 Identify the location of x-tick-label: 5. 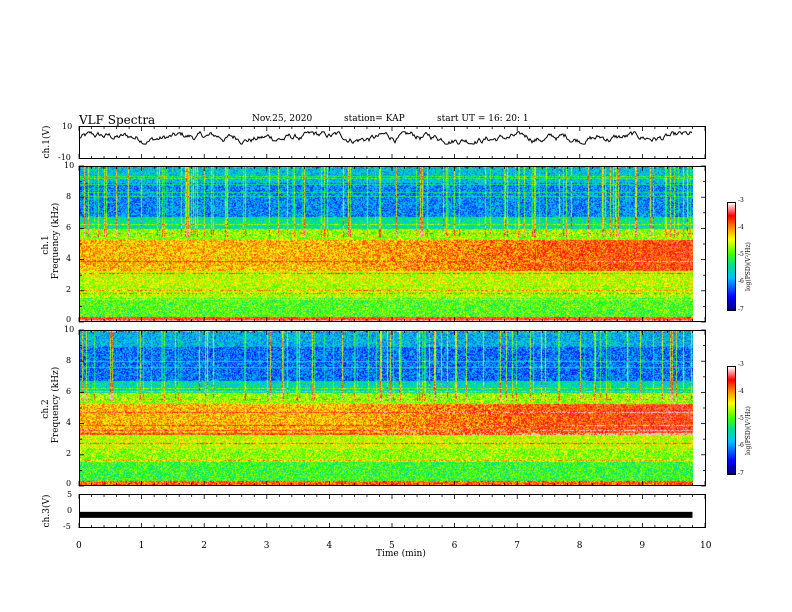
(392, 546).